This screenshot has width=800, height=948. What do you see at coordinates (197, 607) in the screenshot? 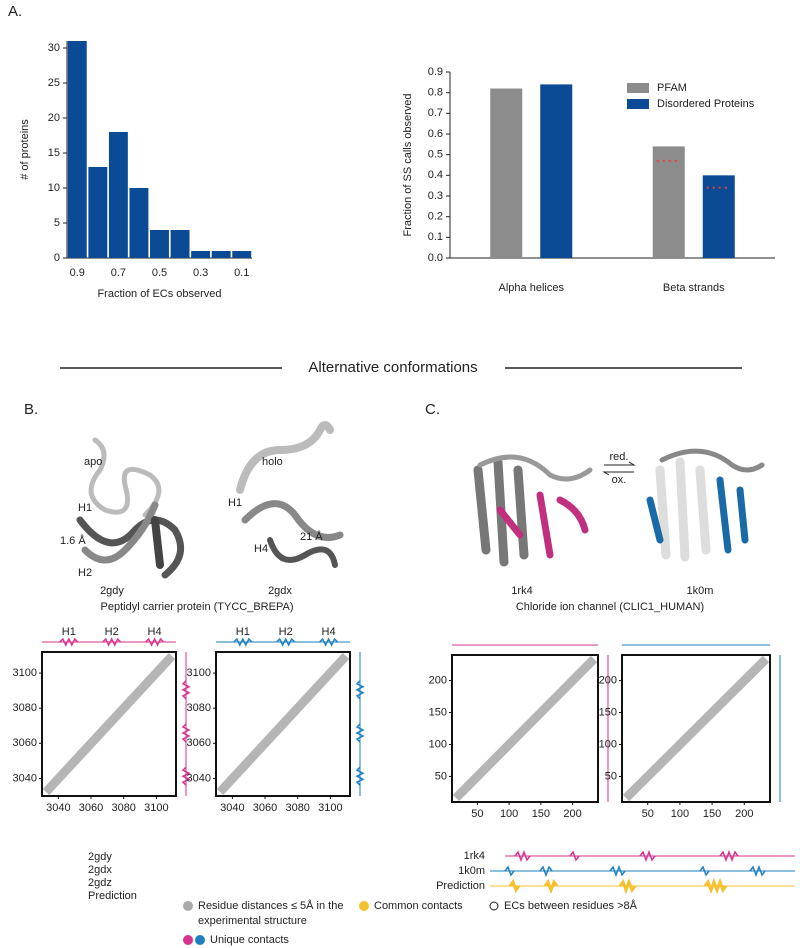
I see `map-title: Peptidyl carrier protein (TYCC_BREPA)` at bounding box center [197, 607].